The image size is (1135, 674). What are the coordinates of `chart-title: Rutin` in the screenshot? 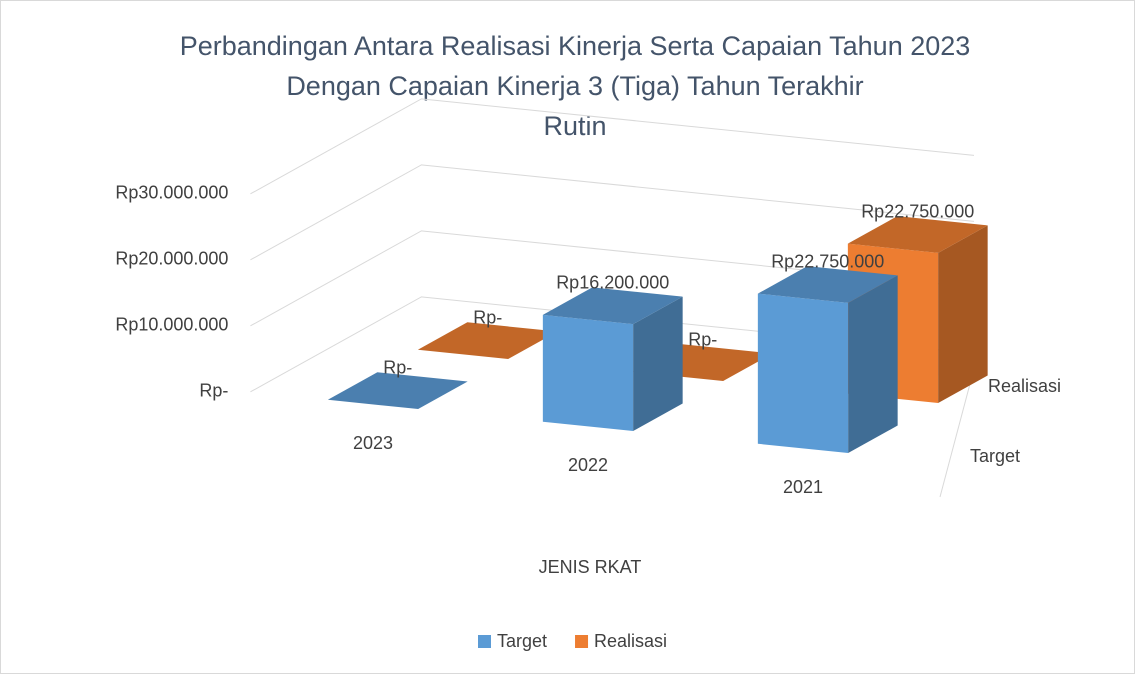 It's located at (574, 126).